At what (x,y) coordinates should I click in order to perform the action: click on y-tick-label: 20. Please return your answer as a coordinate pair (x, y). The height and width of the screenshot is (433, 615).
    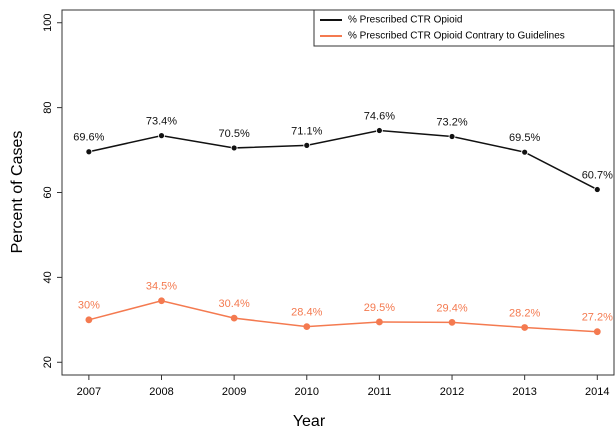
    Looking at the image, I should click on (48, 362).